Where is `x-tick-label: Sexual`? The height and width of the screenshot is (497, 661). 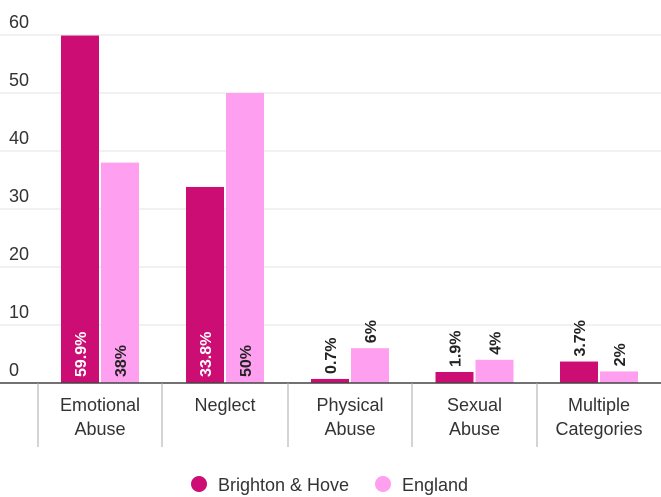 x-tick-label: Sexual is located at coordinates (474, 405).